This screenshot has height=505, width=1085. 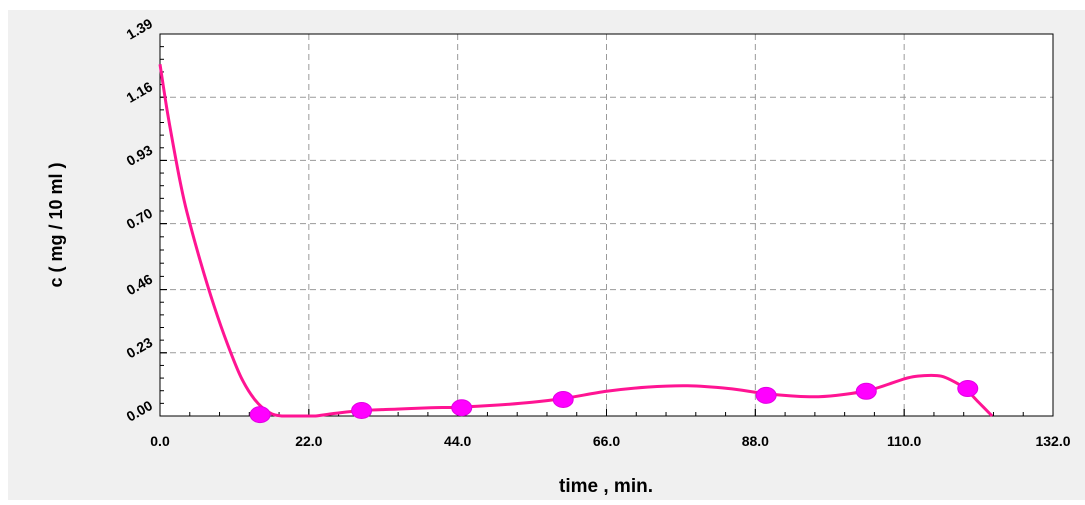 What do you see at coordinates (755, 441) in the screenshot?
I see `x-tick-label: 88.0` at bounding box center [755, 441].